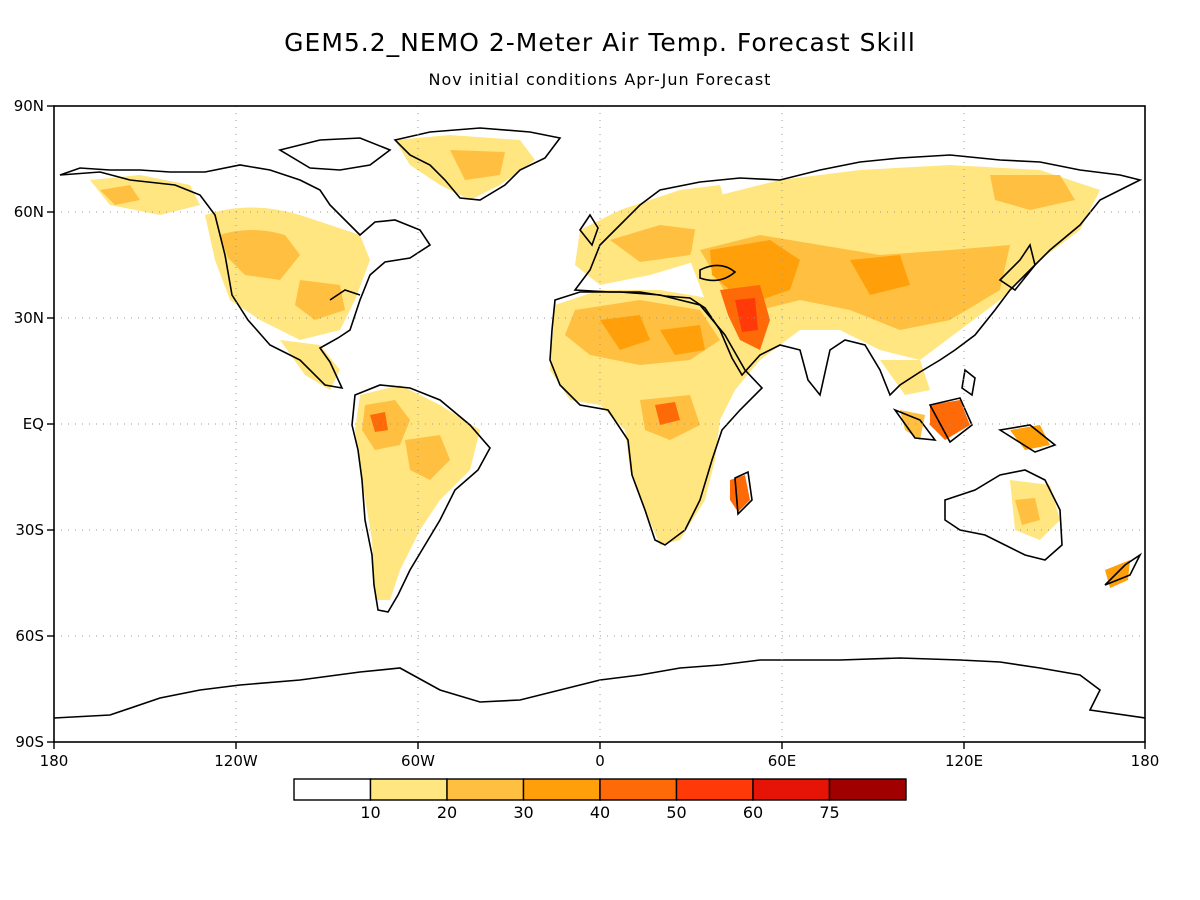 The height and width of the screenshot is (900, 1200). What do you see at coordinates (600, 812) in the screenshot?
I see `colorbar-label: 40` at bounding box center [600, 812].